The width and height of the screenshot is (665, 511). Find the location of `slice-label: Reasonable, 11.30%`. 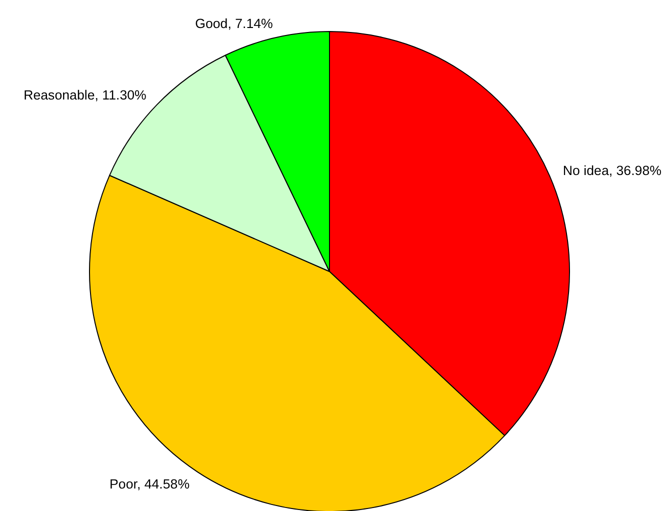

slice-label: Reasonable, 11.30% is located at coordinates (85, 94).